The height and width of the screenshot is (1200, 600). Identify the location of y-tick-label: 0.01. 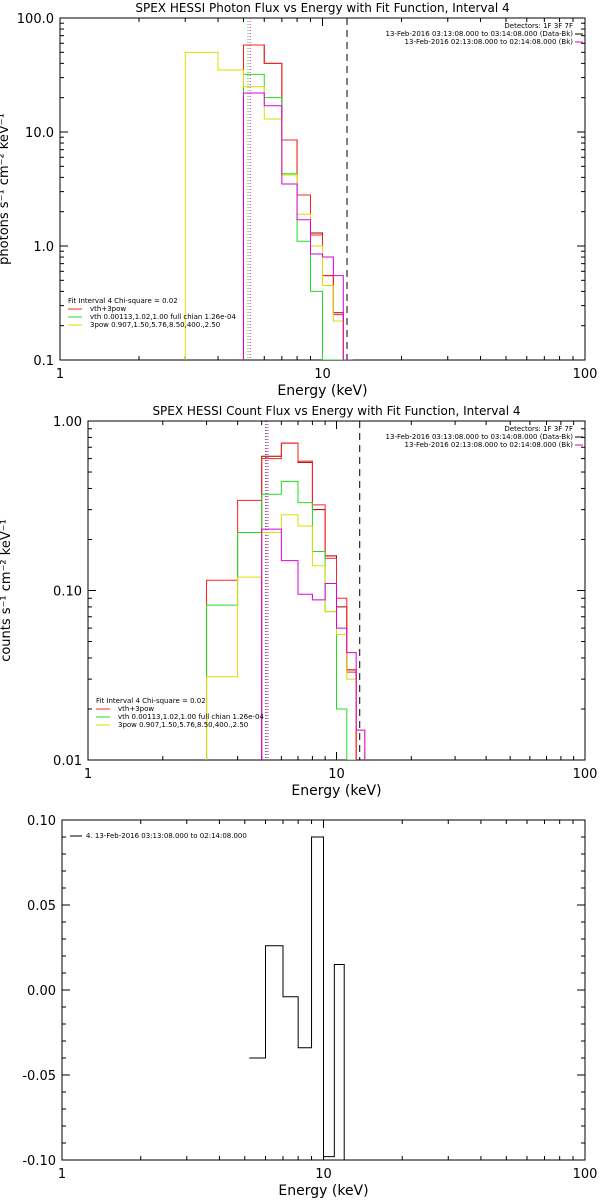
(67, 761).